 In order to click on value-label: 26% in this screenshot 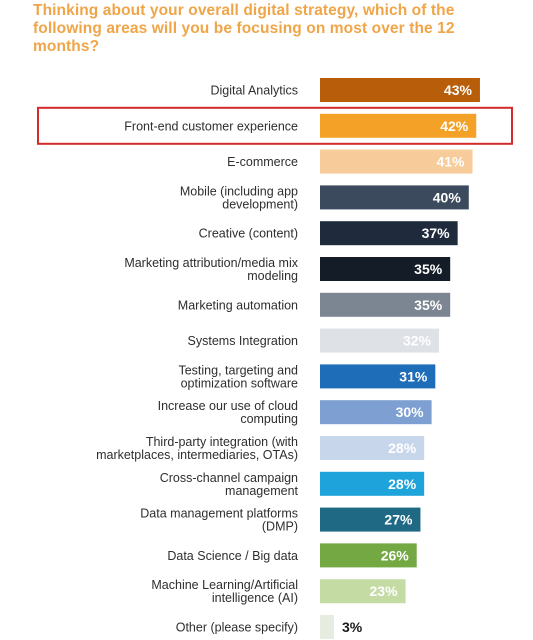, I will do `click(395, 555)`.